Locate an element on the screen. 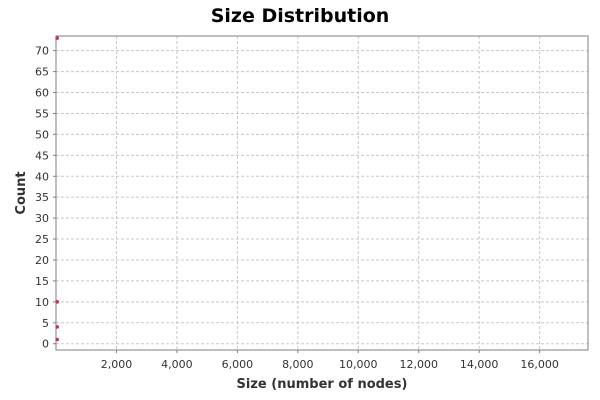  x-tick-label: 16,000 is located at coordinates (539, 364).